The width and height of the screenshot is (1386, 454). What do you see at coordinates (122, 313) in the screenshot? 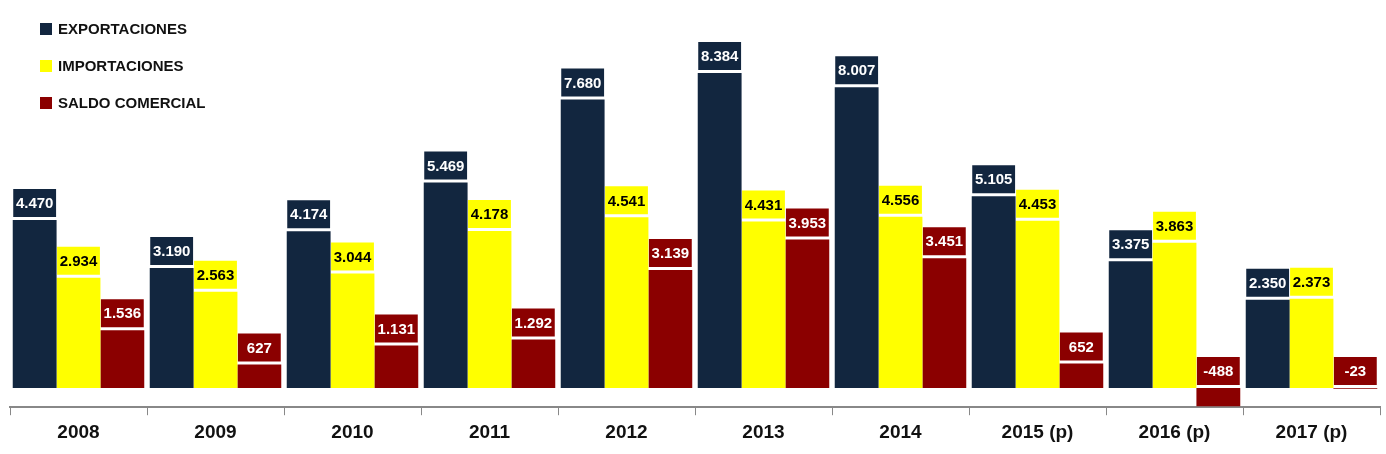
I see `data-label: 1.536` at bounding box center [122, 313].